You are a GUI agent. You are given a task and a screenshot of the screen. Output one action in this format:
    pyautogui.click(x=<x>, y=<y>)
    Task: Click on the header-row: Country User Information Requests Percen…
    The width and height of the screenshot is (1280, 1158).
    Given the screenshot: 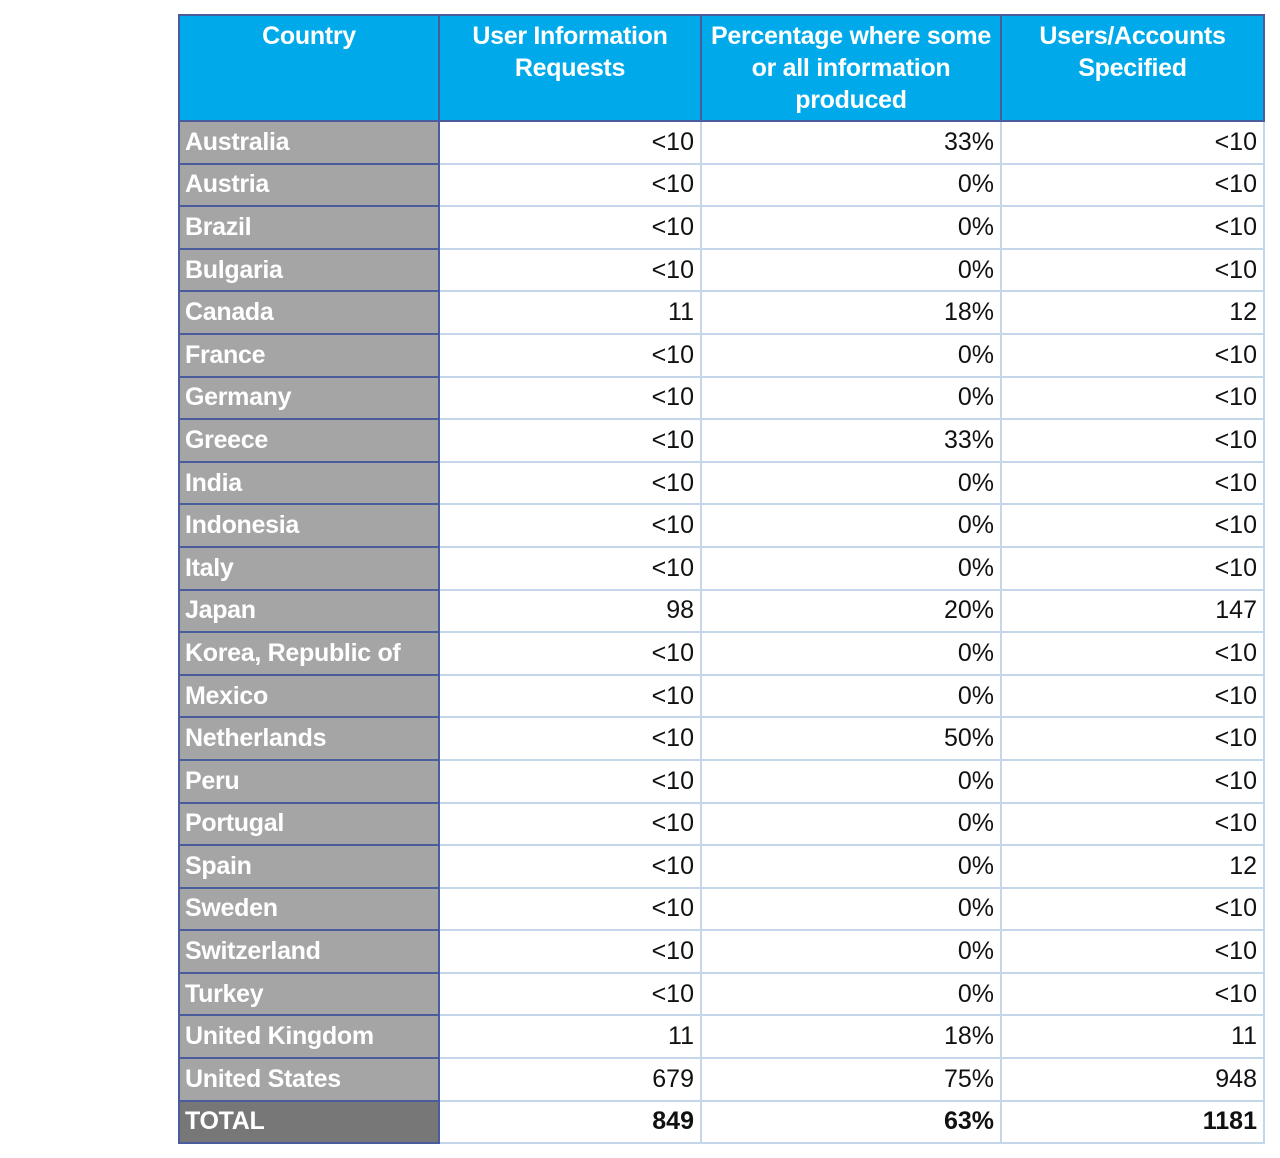 What is the action you would take?
    pyautogui.click(x=721, y=68)
    